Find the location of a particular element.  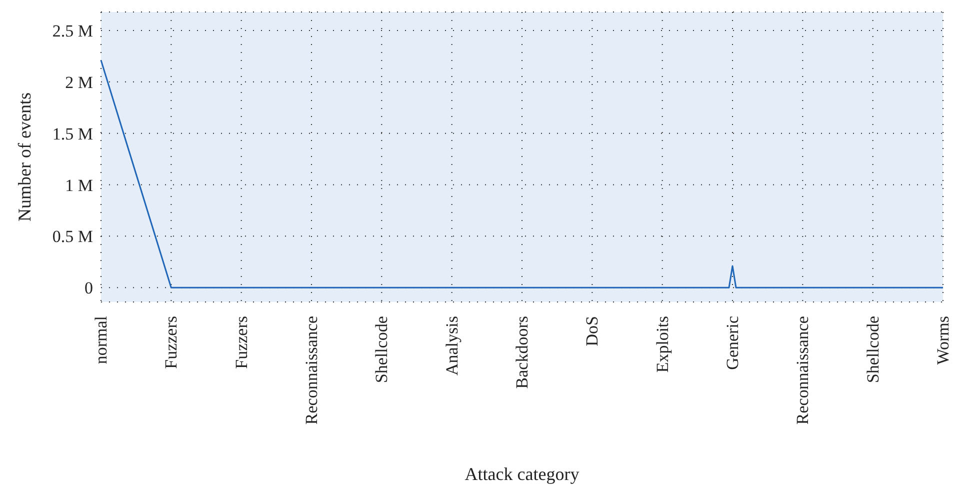

x-tick-label: Generic is located at coordinates (732, 343).